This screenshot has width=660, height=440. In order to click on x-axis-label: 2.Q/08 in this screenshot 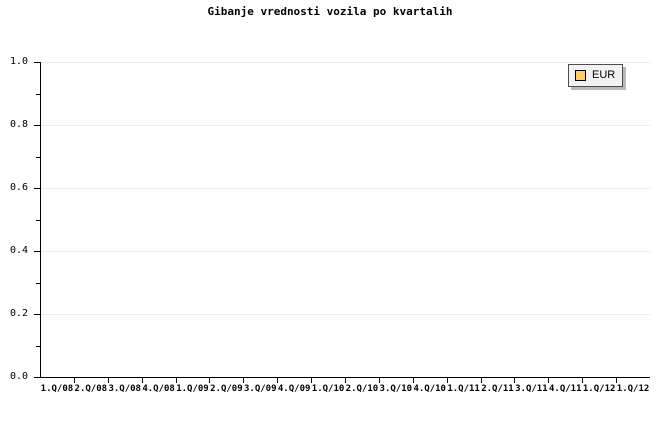, I will do `click(91, 389)`.